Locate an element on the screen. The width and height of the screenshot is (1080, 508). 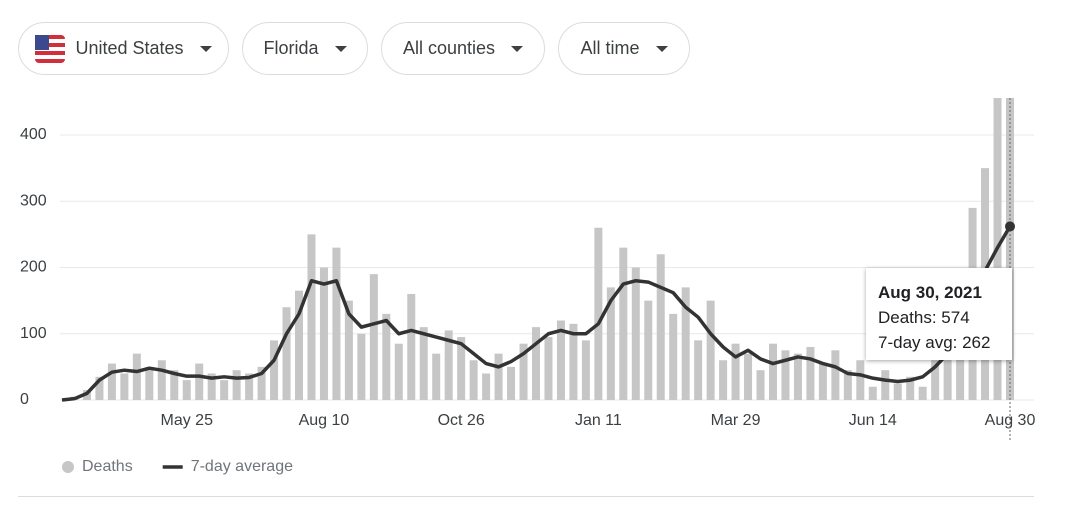
y-tick-label: 0 is located at coordinates (24, 399).